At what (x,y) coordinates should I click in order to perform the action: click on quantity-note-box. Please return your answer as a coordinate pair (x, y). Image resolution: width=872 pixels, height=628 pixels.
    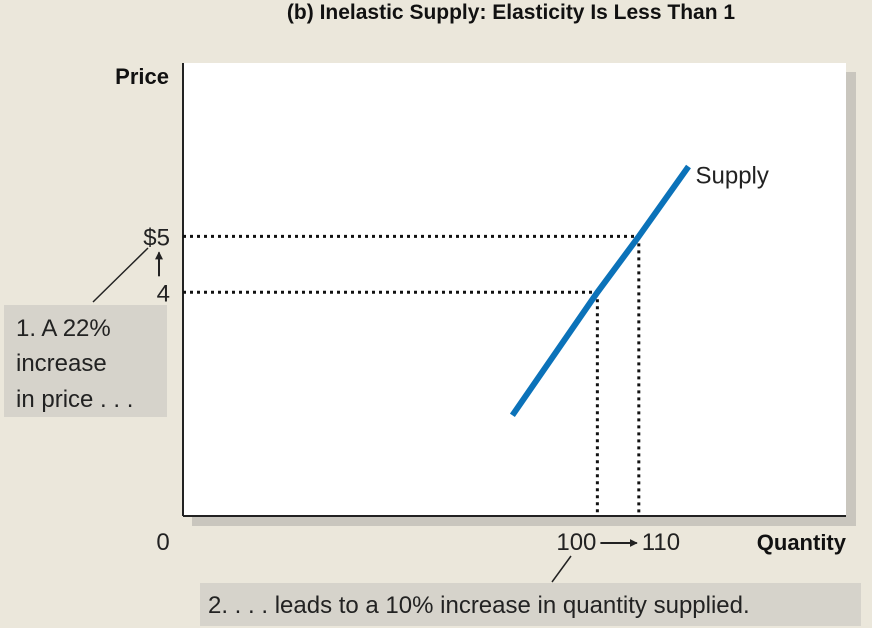
    Looking at the image, I should click on (530, 604).